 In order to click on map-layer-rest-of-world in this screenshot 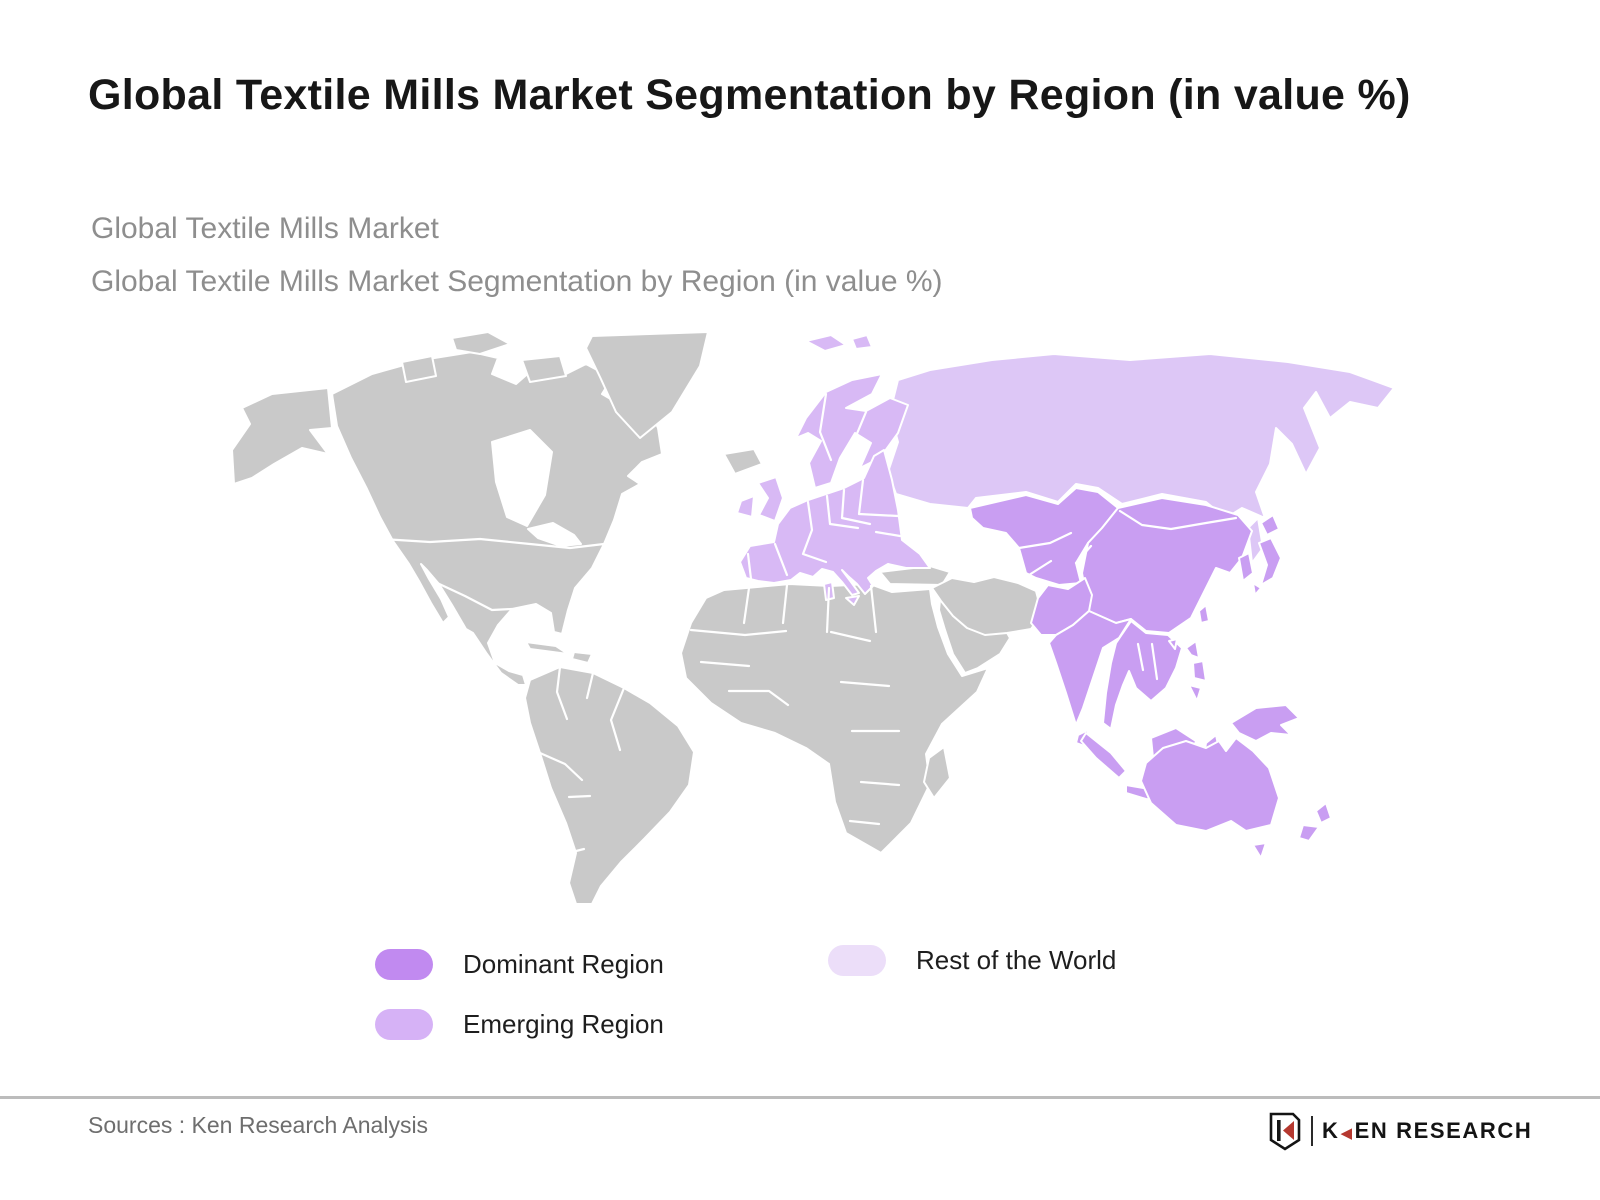, I will do `click(1141, 458)`.